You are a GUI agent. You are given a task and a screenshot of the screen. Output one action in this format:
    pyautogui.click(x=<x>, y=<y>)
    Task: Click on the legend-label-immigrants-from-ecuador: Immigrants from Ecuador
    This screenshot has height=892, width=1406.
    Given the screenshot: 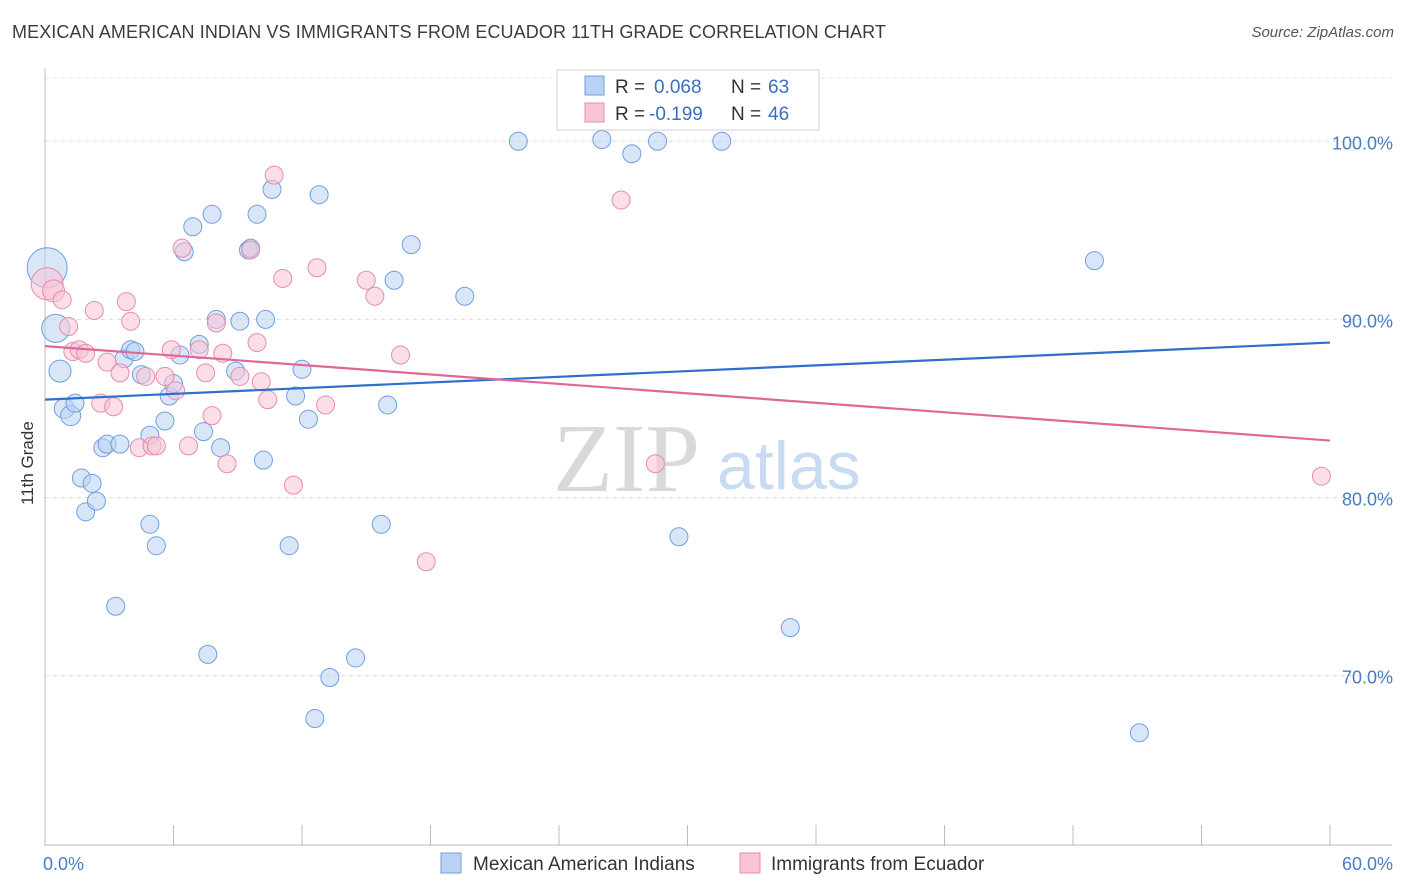 What is the action you would take?
    pyautogui.click(x=878, y=864)
    